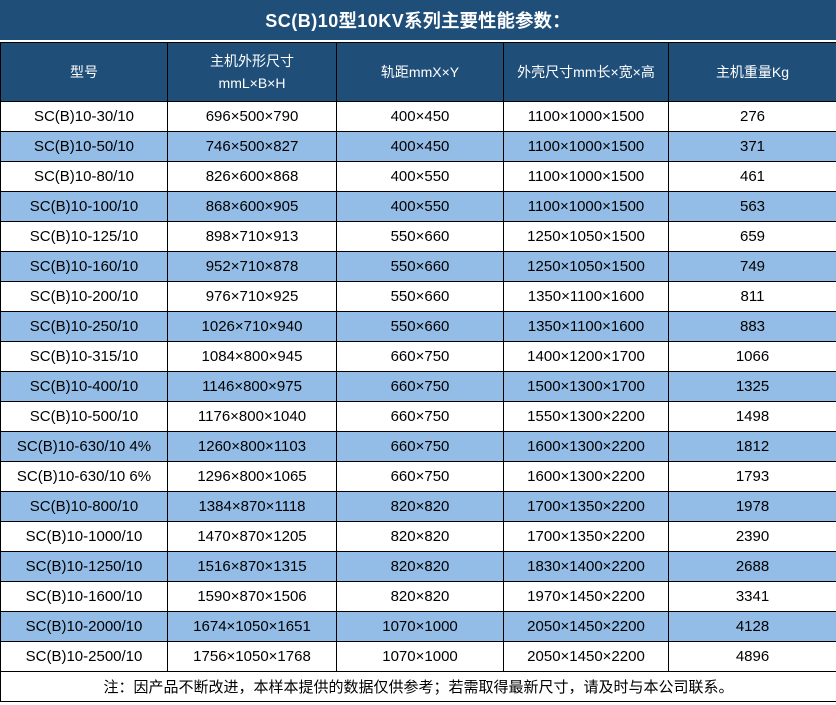 The image size is (836, 705). What do you see at coordinates (252, 386) in the screenshot?
I see `table-cell: 1146×800×975` at bounding box center [252, 386].